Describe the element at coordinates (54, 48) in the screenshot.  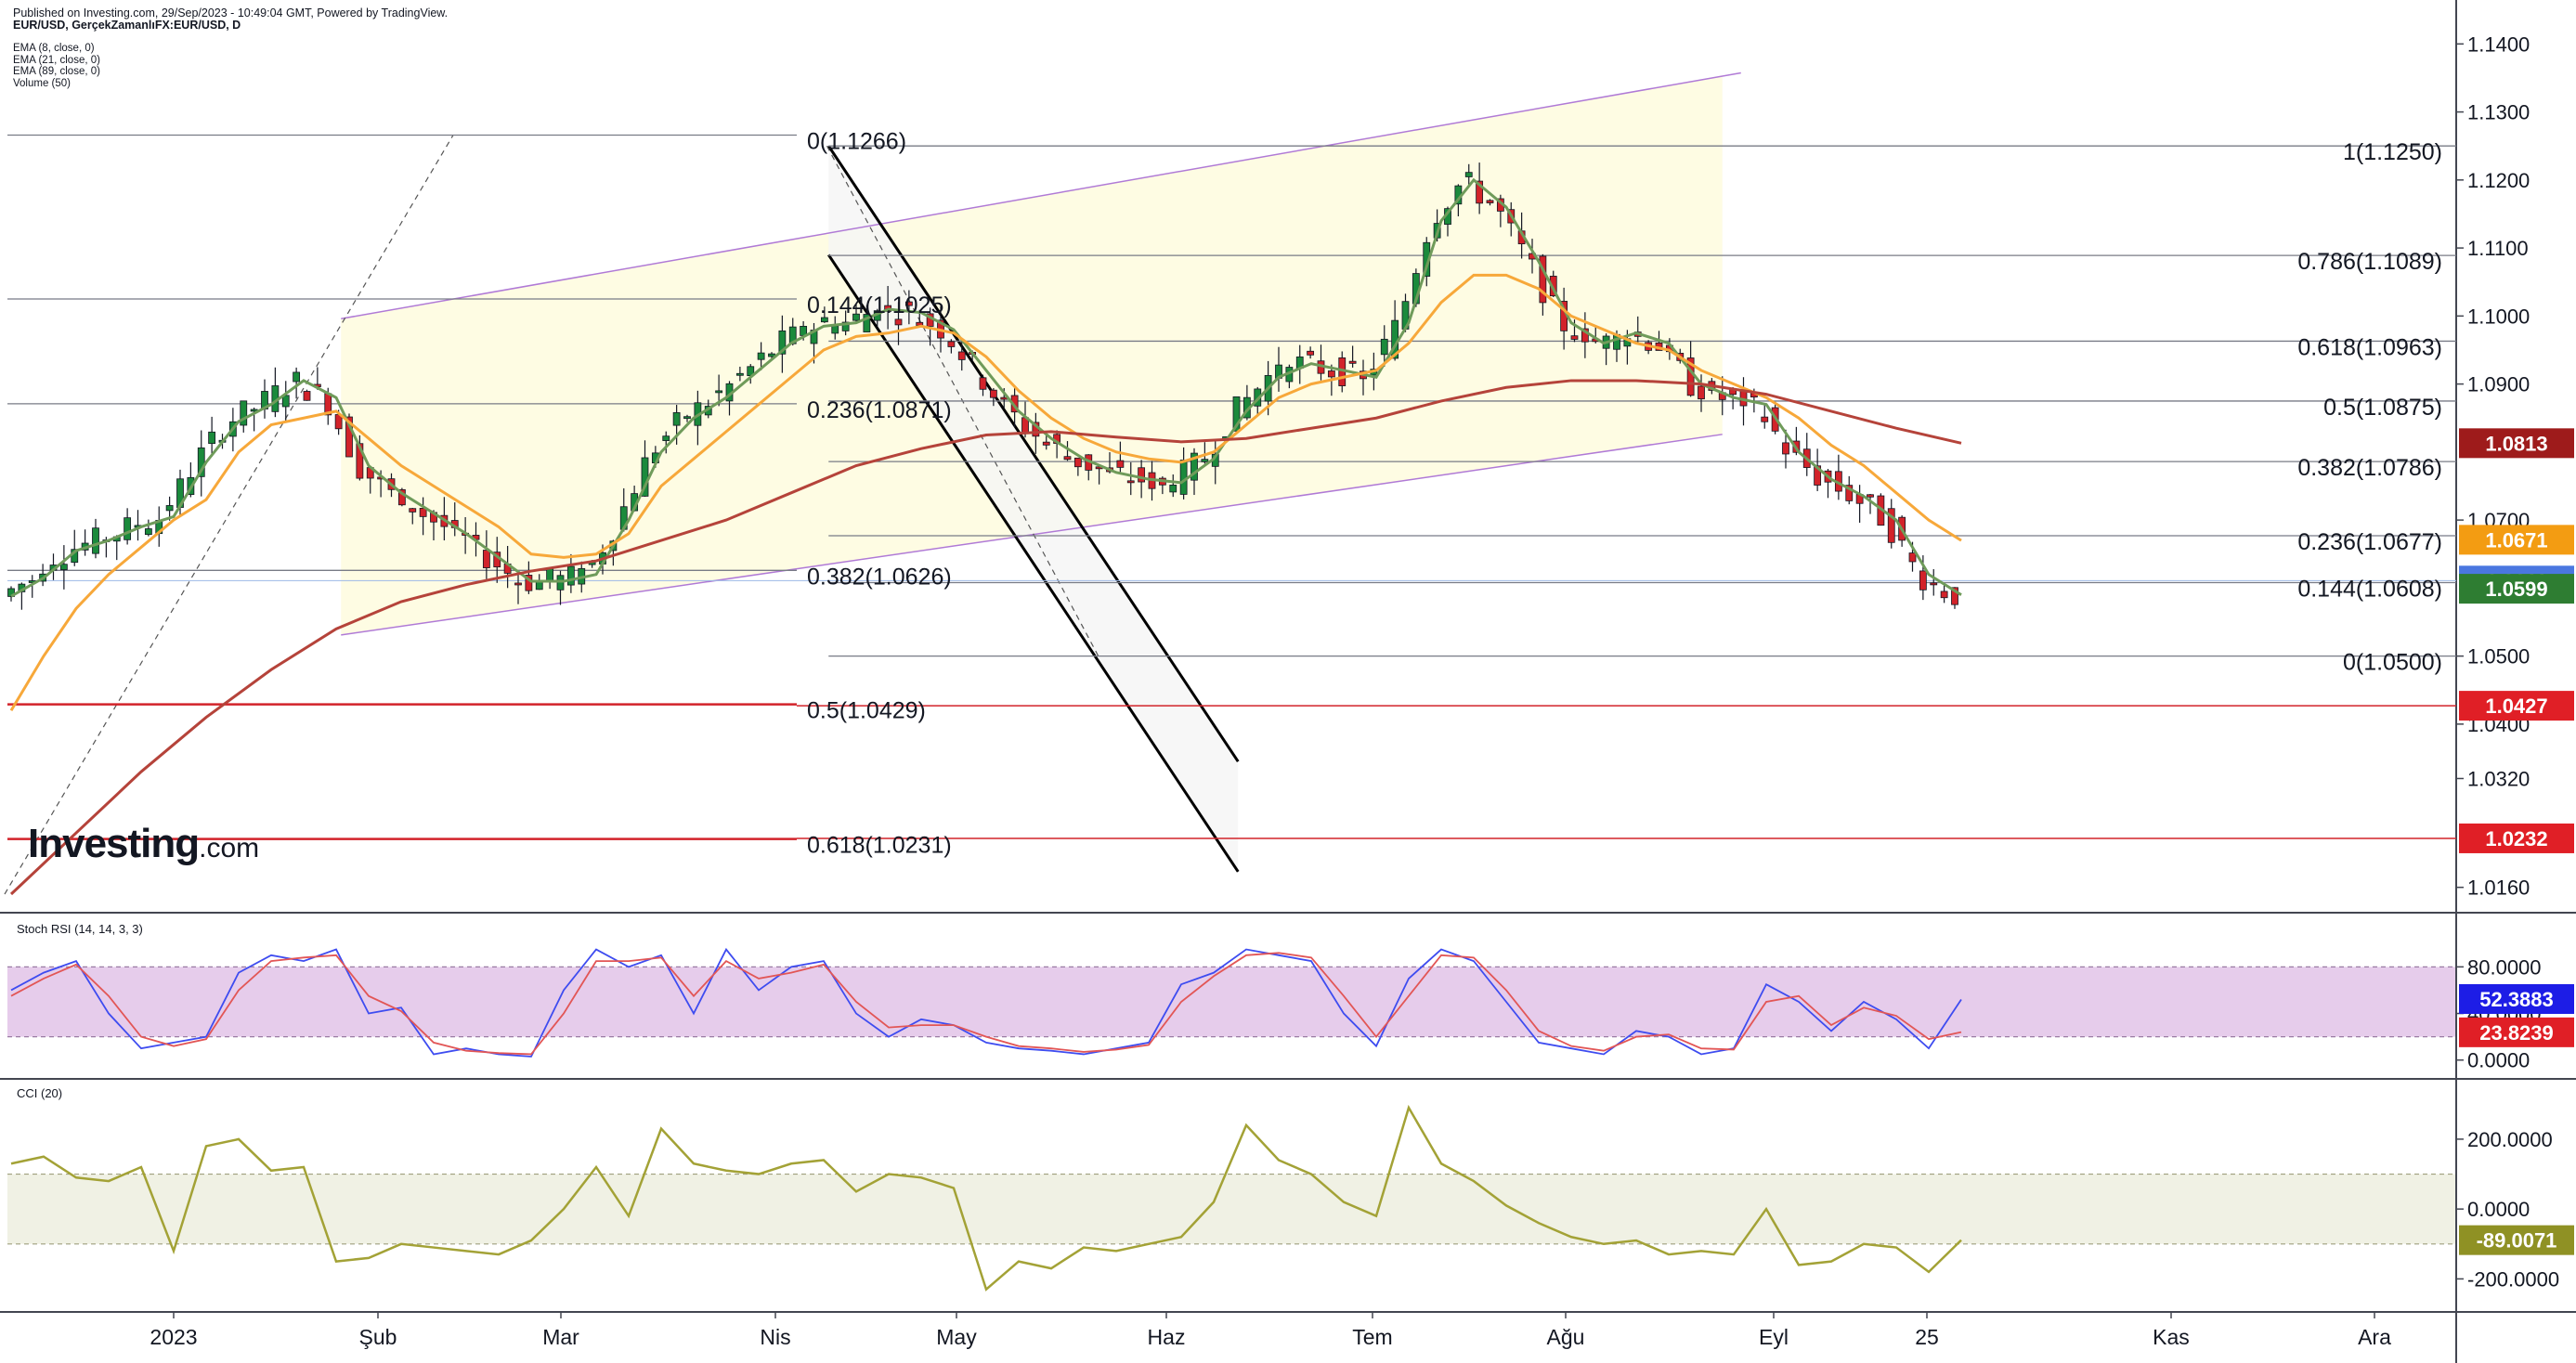
I see `indicator-ema8: EMA (8, close, 0)` at that location.